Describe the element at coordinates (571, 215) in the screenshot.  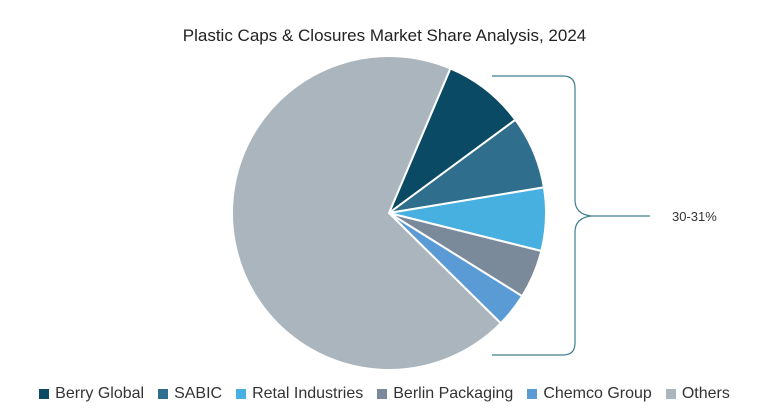
I see `share-bracket` at that location.